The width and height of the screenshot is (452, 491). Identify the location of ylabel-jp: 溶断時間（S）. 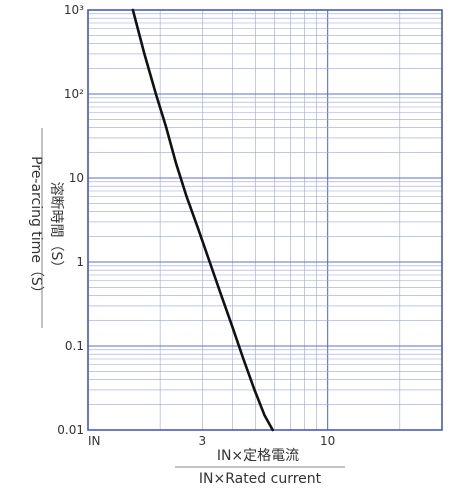
(56, 228).